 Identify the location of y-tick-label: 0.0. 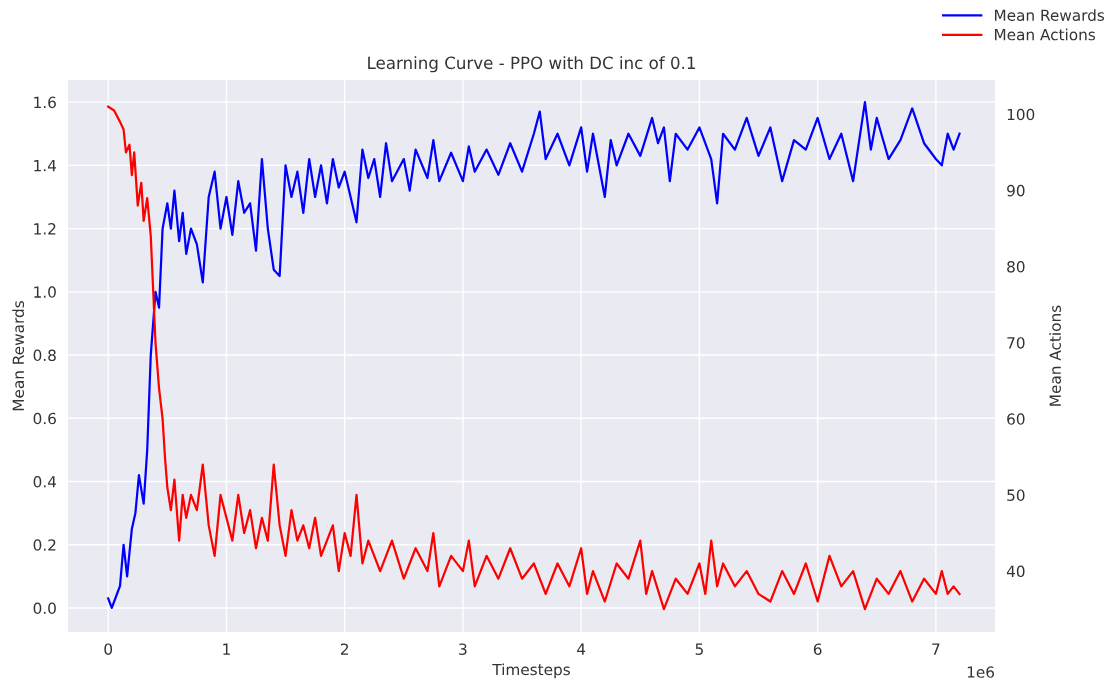
(44, 608).